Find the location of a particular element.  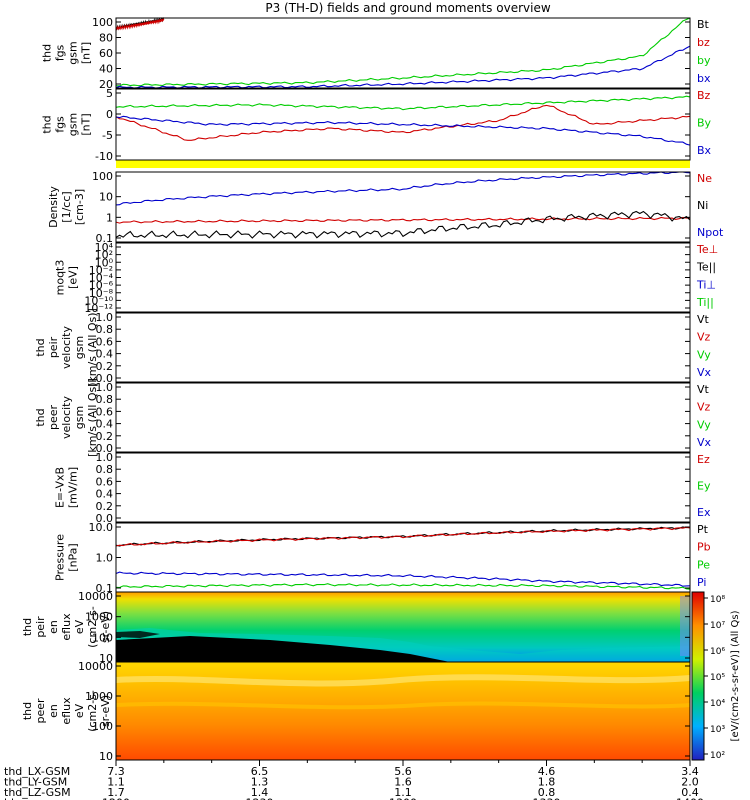

colorbar-tick-label: 10³ is located at coordinates (717, 730).